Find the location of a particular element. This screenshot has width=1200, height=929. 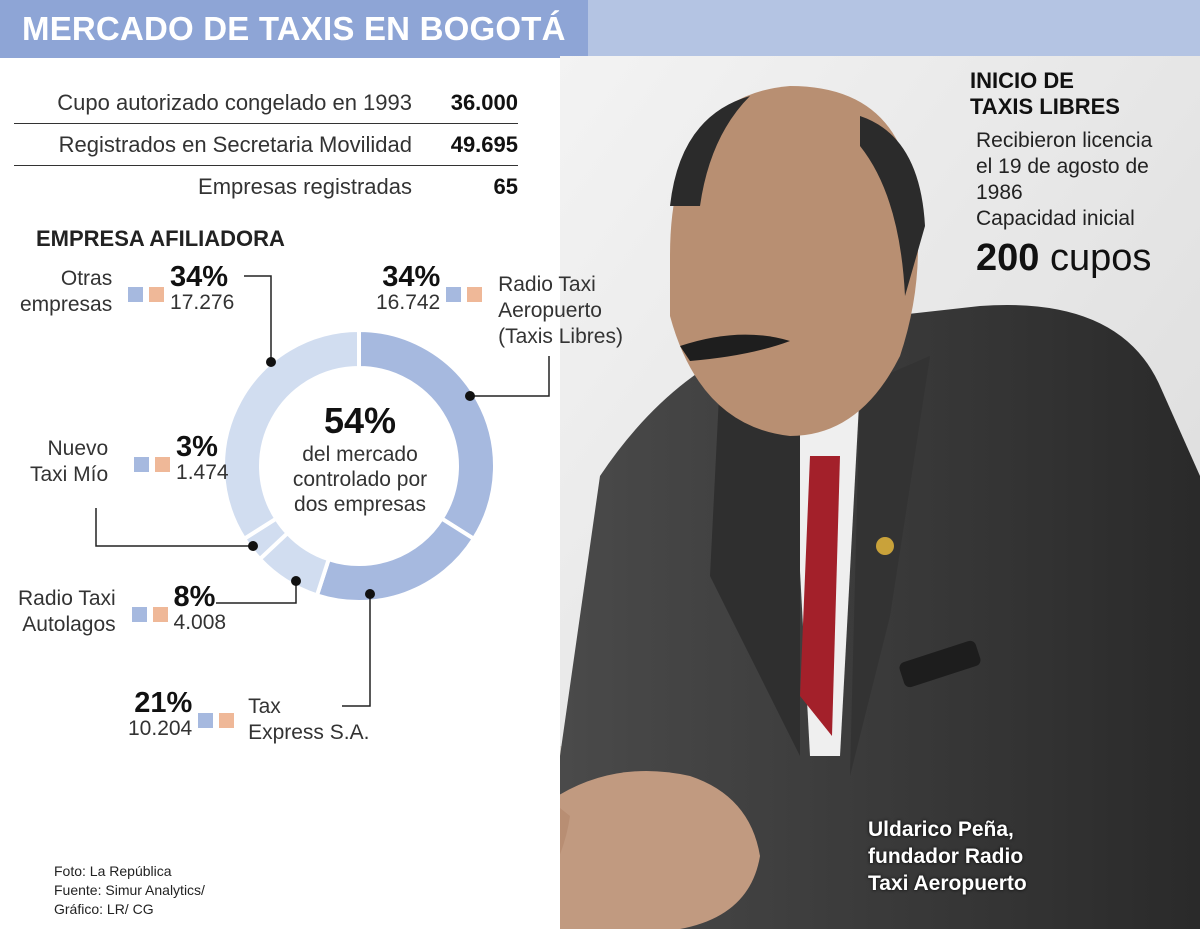

inicio-text-line: el 19 de agosto de is located at coordinates (1062, 166).